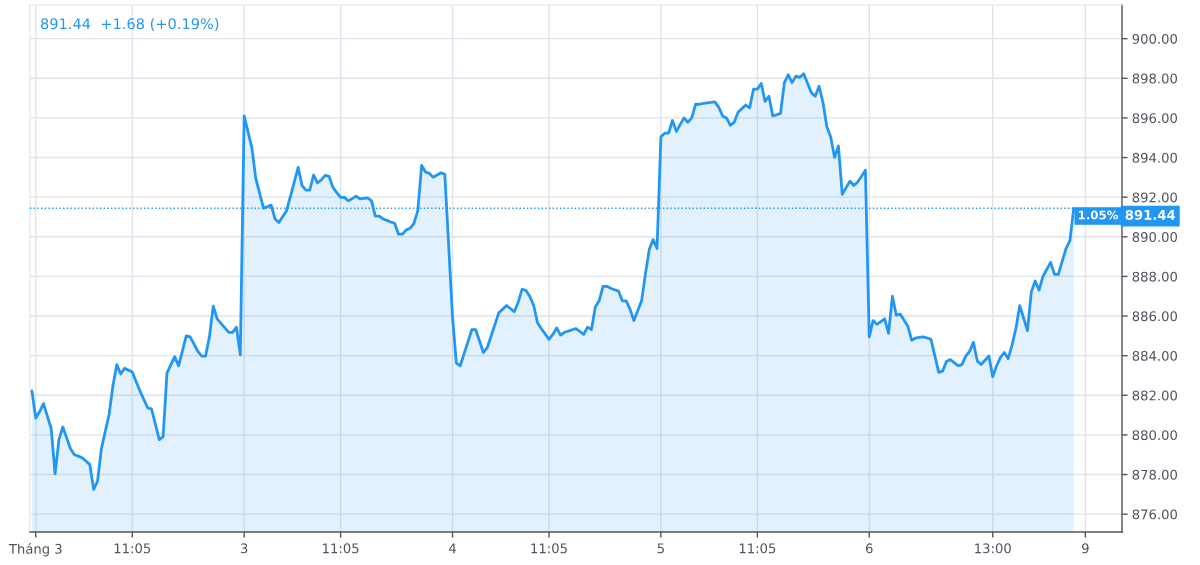 Image resolution: width=1200 pixels, height=565 pixels. What do you see at coordinates (35, 550) in the screenshot?
I see `x-tick-label: Tháng 3` at bounding box center [35, 550].